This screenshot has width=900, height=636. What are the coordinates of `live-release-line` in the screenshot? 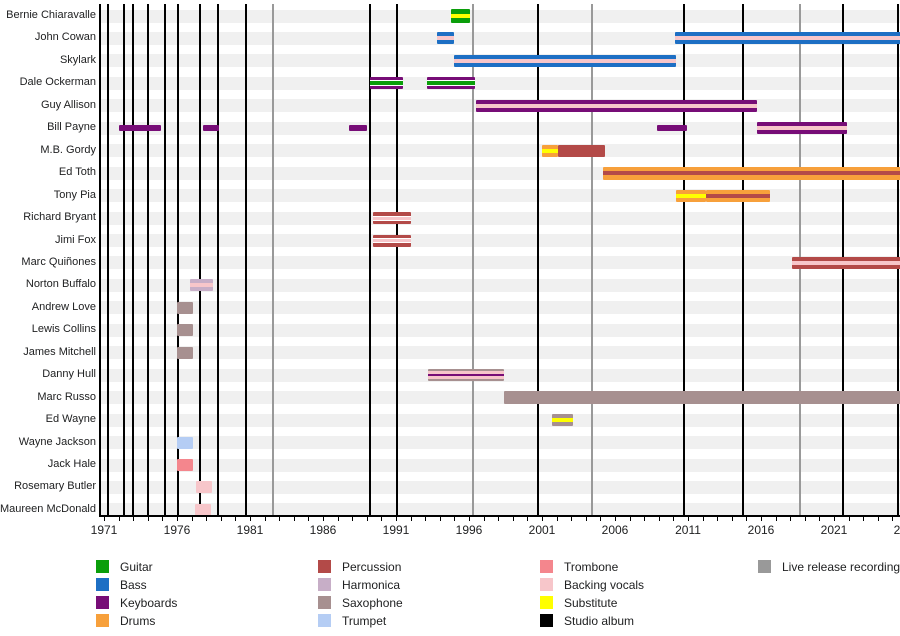 It's located at (473, 259).